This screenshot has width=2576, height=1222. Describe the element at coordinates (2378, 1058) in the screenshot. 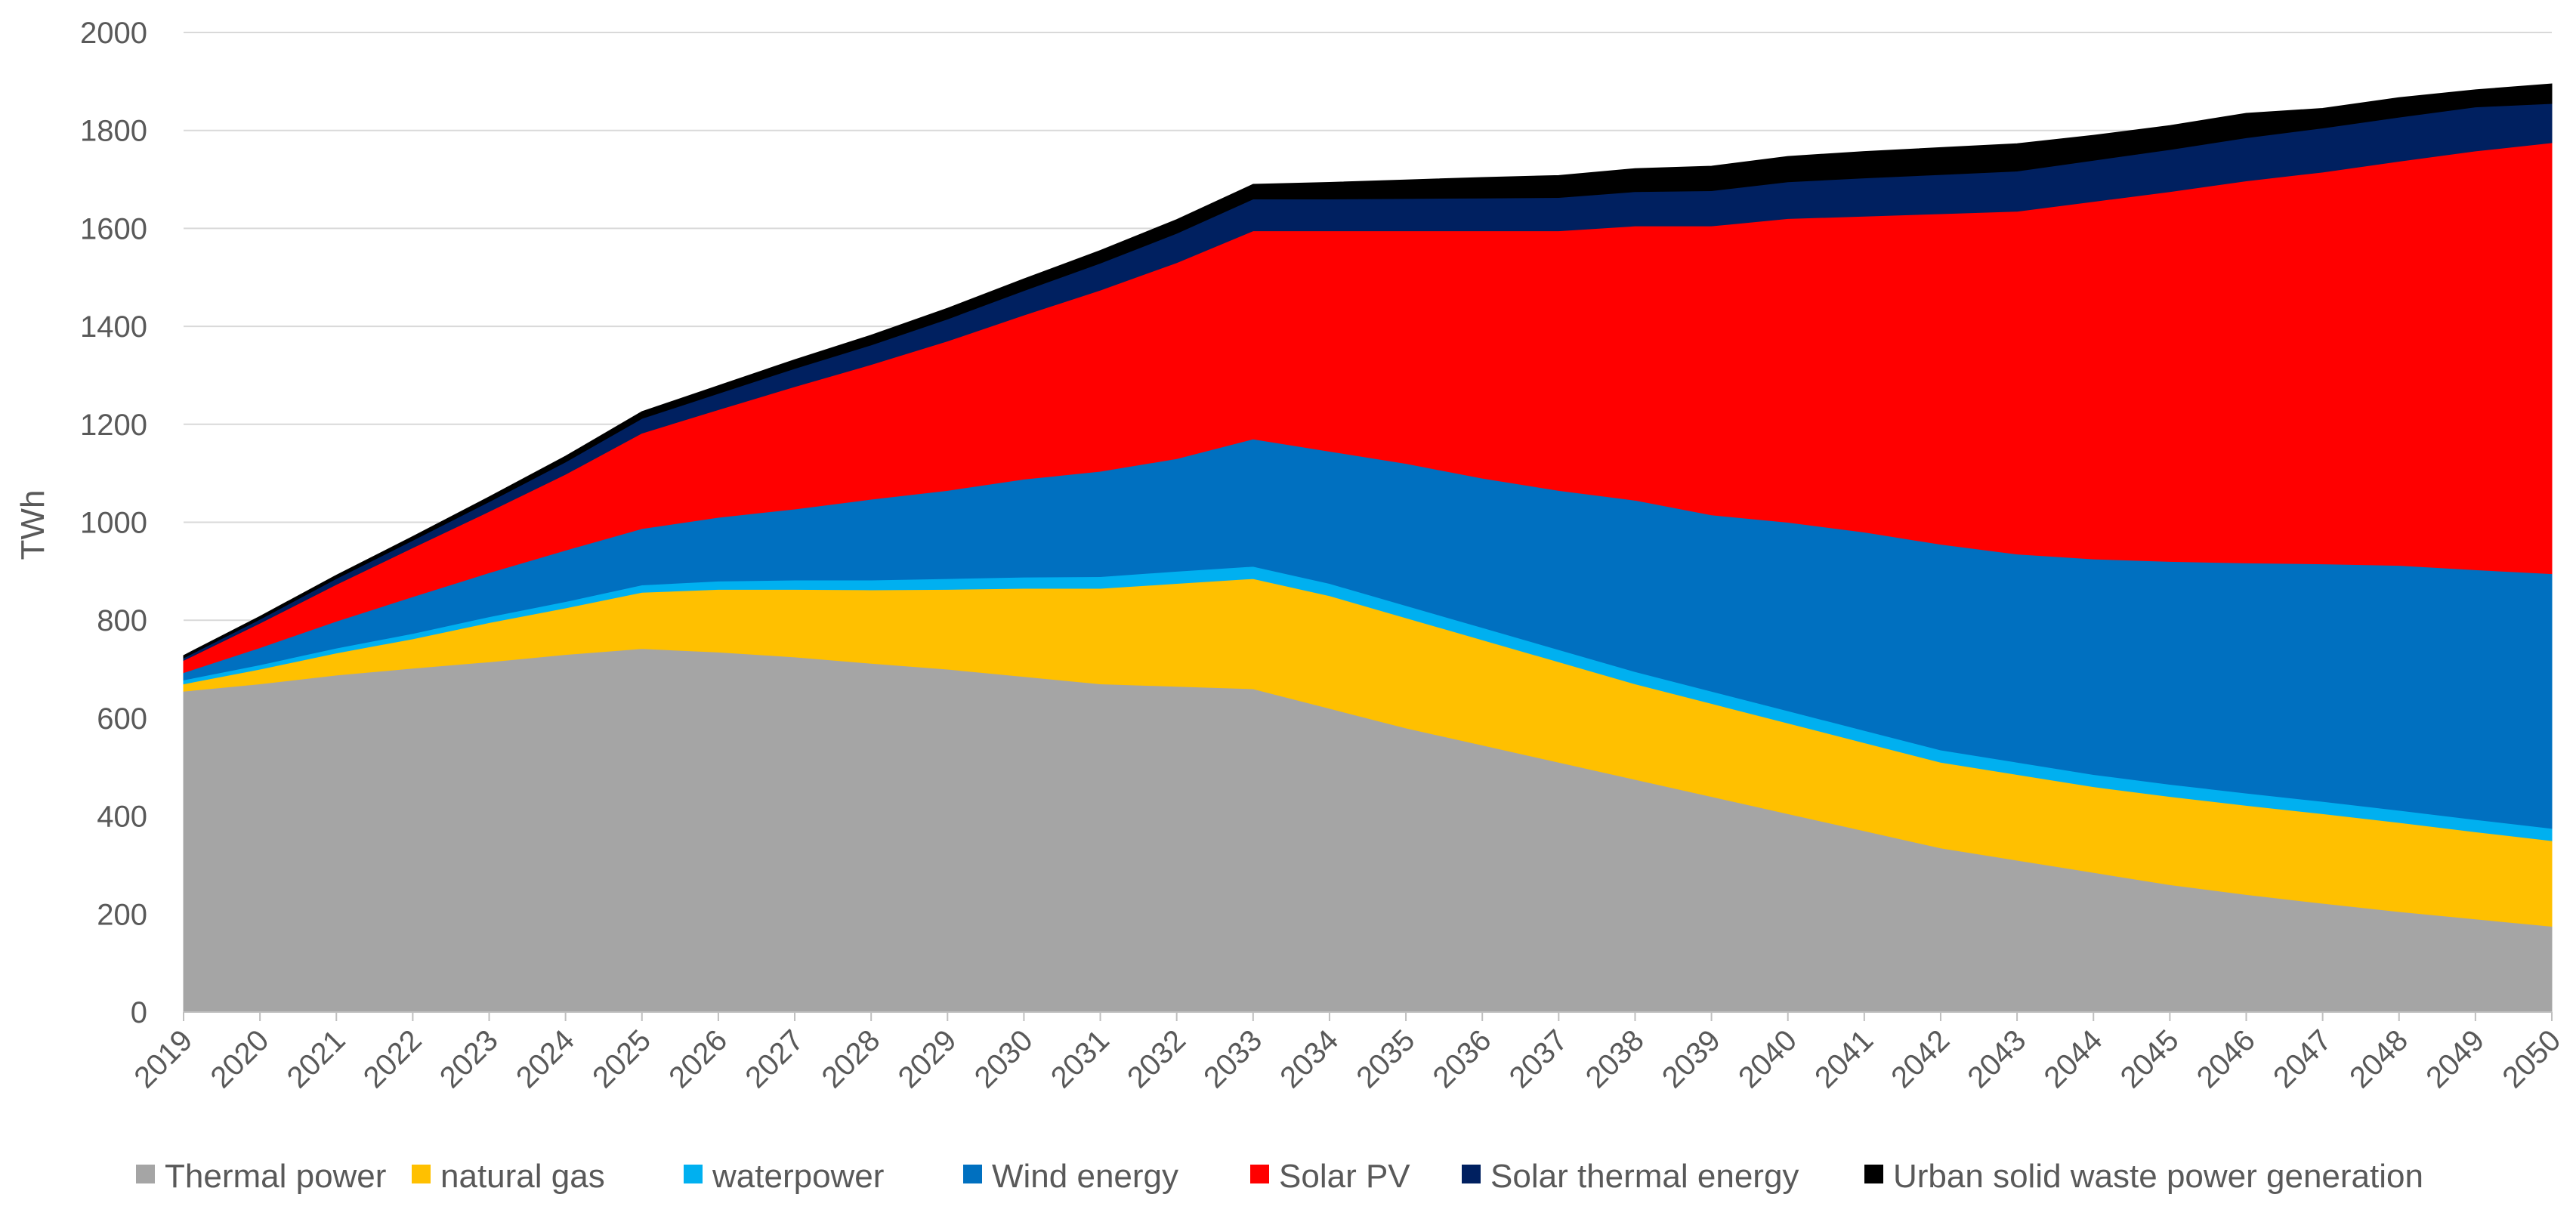

I see `x-tick-label: 2048` at that location.